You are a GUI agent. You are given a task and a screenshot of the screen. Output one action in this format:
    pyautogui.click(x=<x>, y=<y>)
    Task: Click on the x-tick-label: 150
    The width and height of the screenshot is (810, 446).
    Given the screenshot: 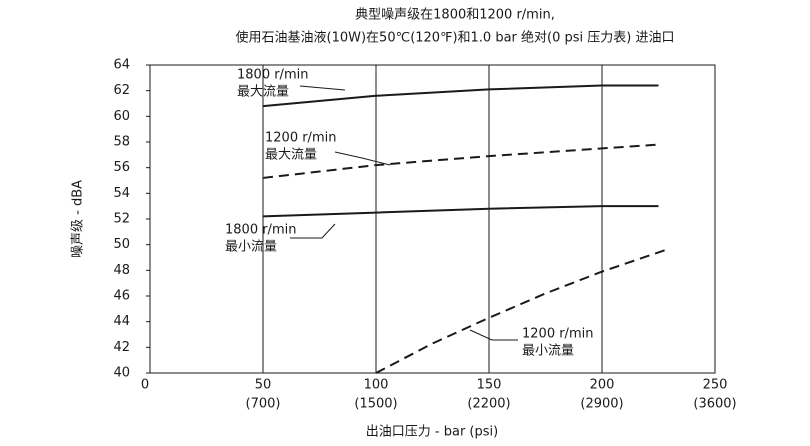 What is the action you would take?
    pyautogui.click(x=489, y=385)
    